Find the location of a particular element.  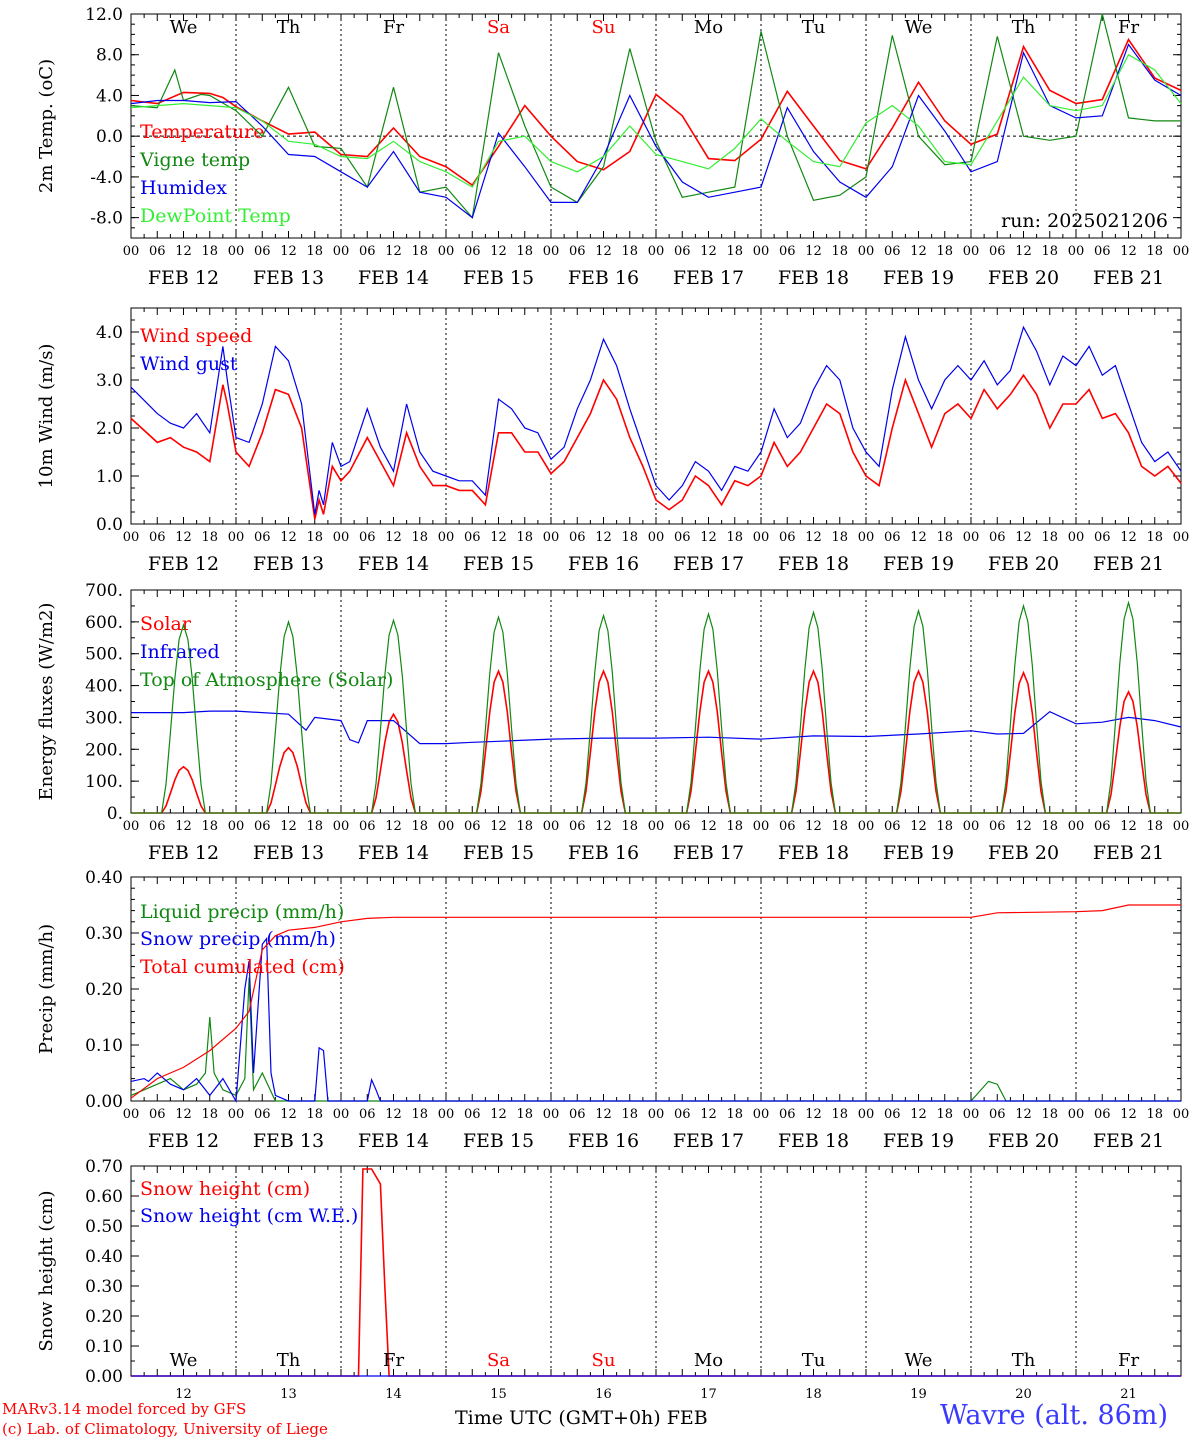

y-tick-label: 600. is located at coordinates (104, 623).